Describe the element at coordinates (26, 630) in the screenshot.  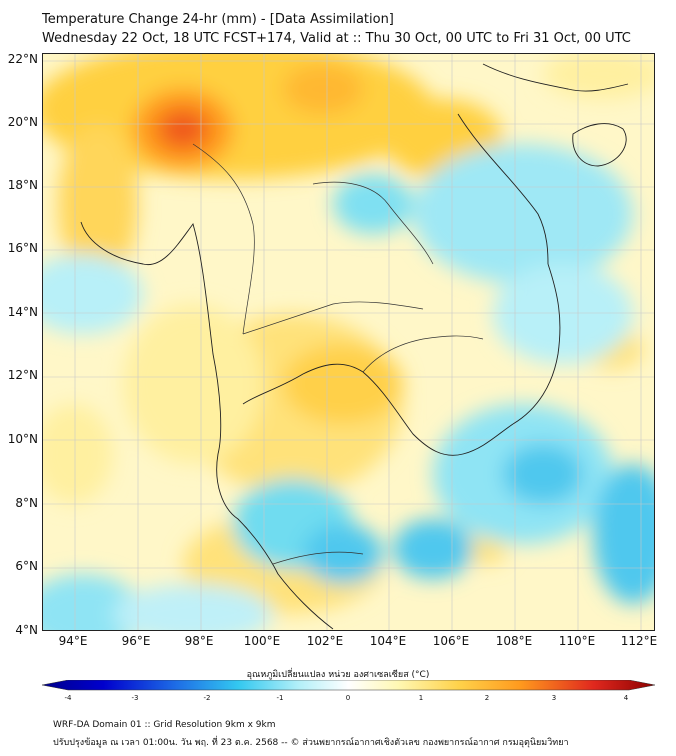
I see `lat-tick: 4°N` at that location.